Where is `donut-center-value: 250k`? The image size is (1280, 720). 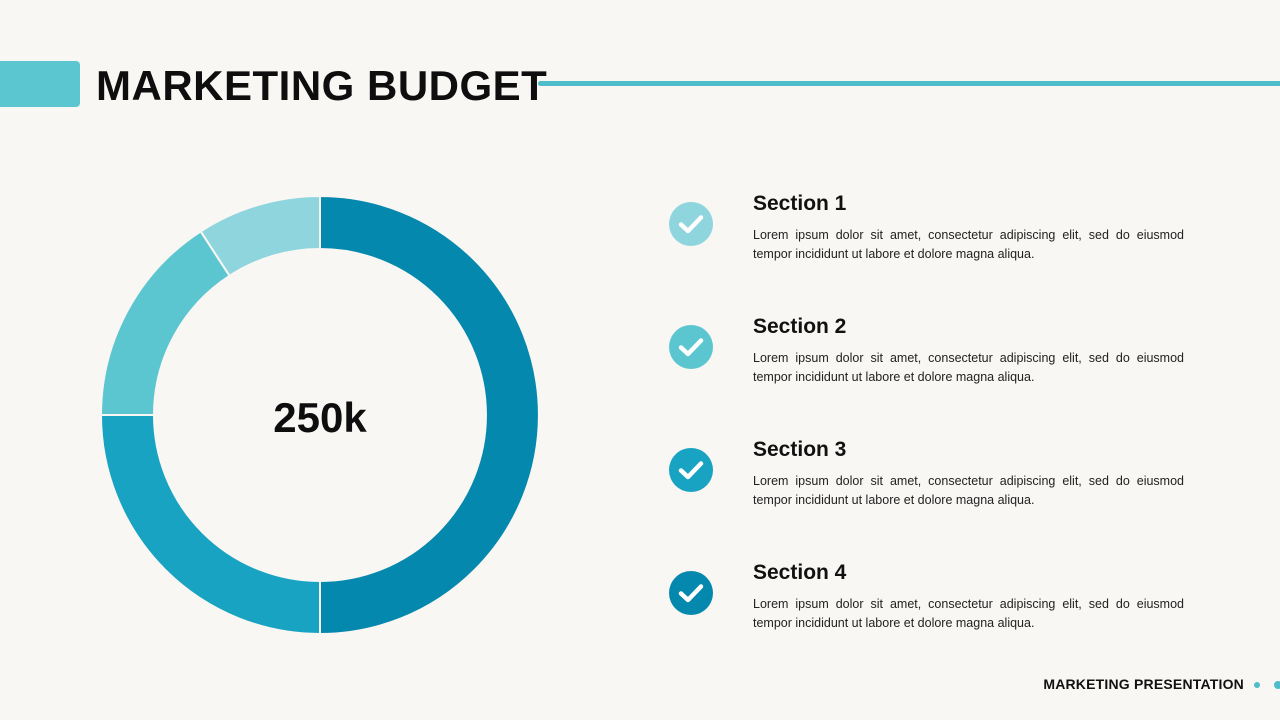 donut-center-value: 250k is located at coordinates (320, 417).